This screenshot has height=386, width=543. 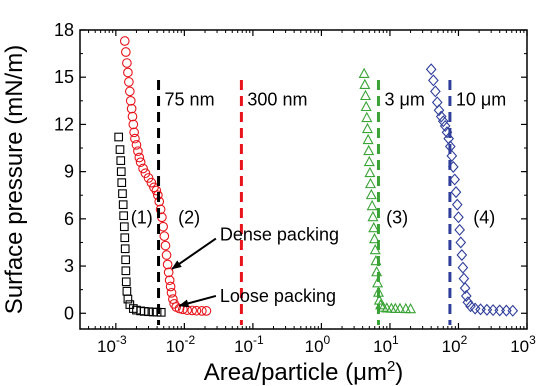 I want to click on size-reference-label: 300 nm, so click(x=277, y=100).